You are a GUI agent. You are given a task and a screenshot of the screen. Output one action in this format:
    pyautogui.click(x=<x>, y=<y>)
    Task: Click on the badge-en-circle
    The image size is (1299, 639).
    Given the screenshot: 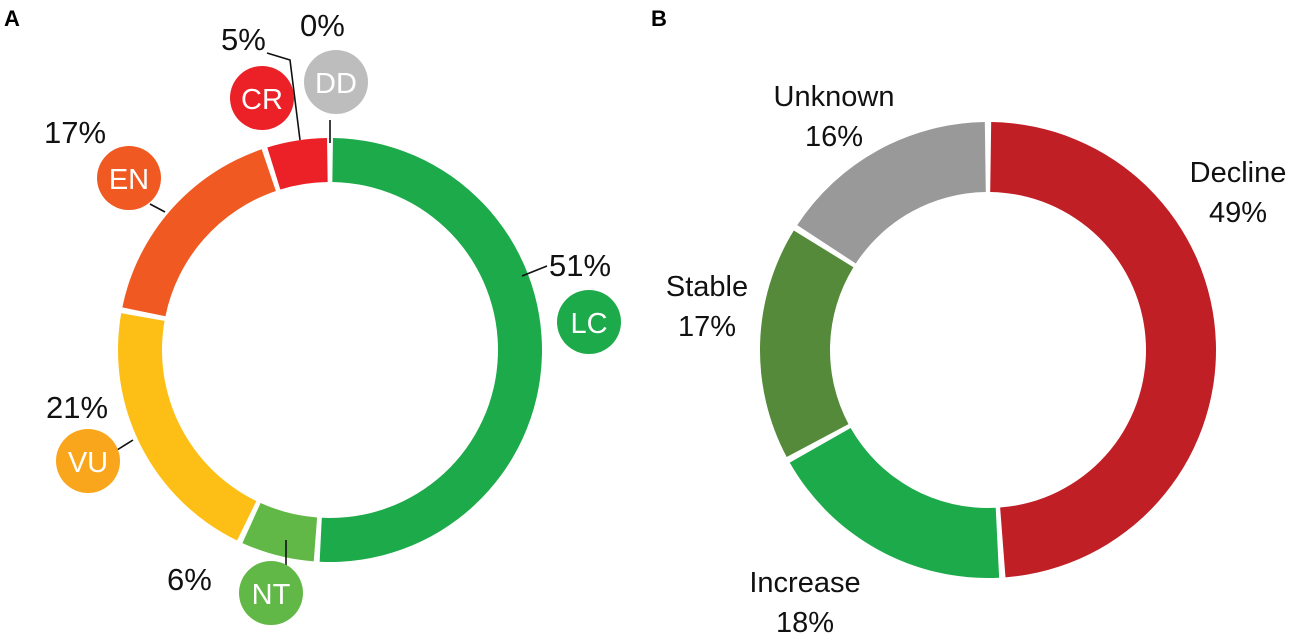 What is the action you would take?
    pyautogui.click(x=129, y=178)
    